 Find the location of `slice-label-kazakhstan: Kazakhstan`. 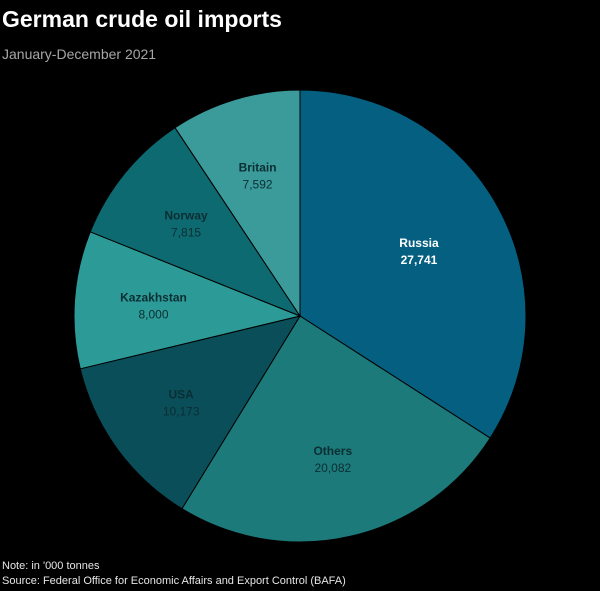

slice-label-kazakhstan: Kazakhstan is located at coordinates (153, 297).